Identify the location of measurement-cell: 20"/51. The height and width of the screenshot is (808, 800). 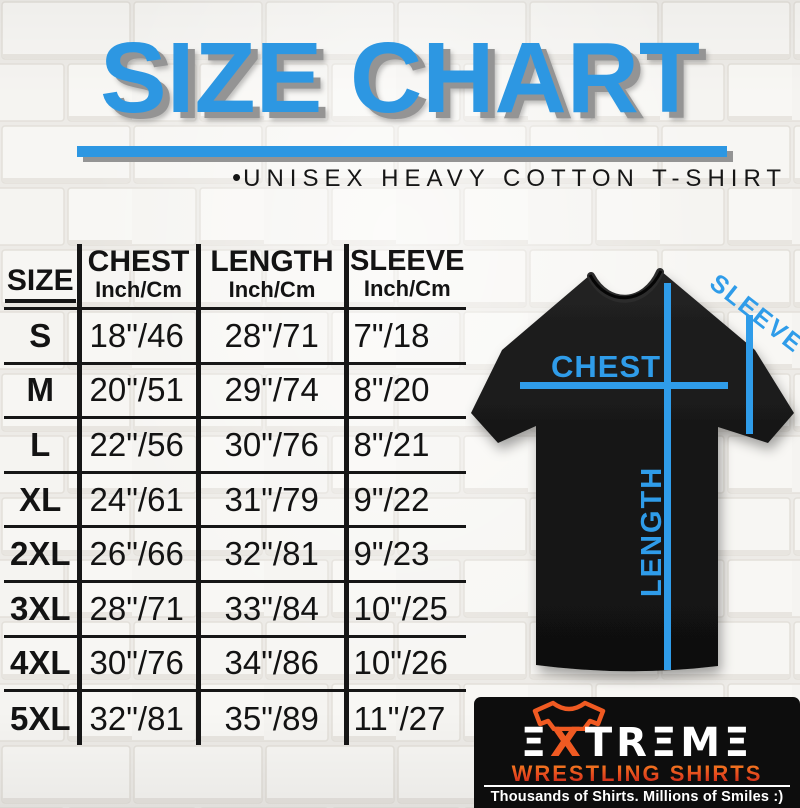
(137, 391).